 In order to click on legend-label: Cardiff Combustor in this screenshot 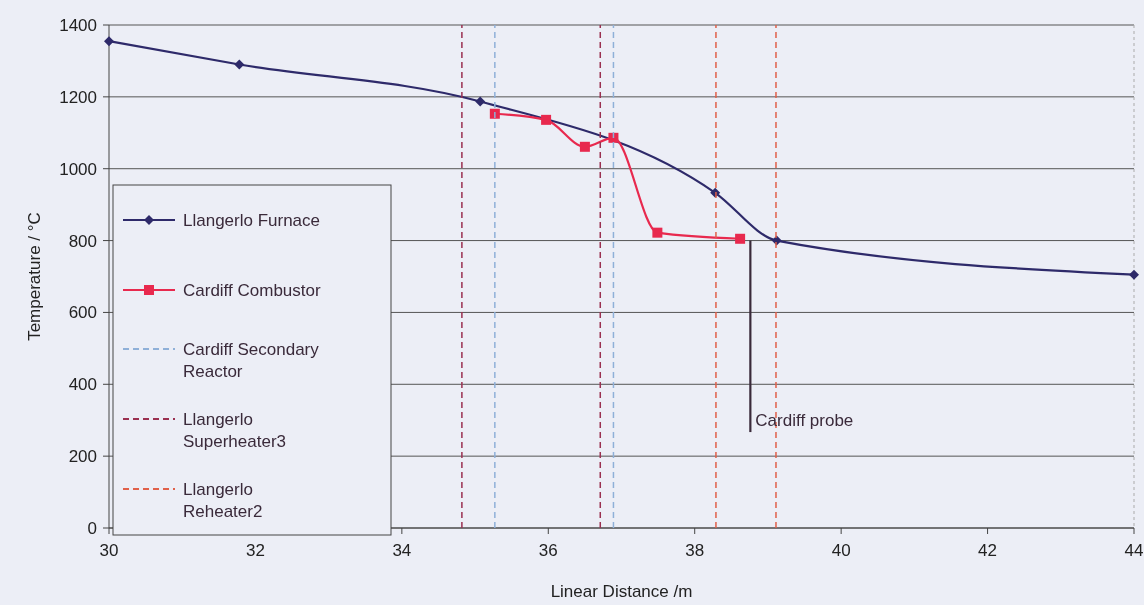, I will do `click(252, 290)`.